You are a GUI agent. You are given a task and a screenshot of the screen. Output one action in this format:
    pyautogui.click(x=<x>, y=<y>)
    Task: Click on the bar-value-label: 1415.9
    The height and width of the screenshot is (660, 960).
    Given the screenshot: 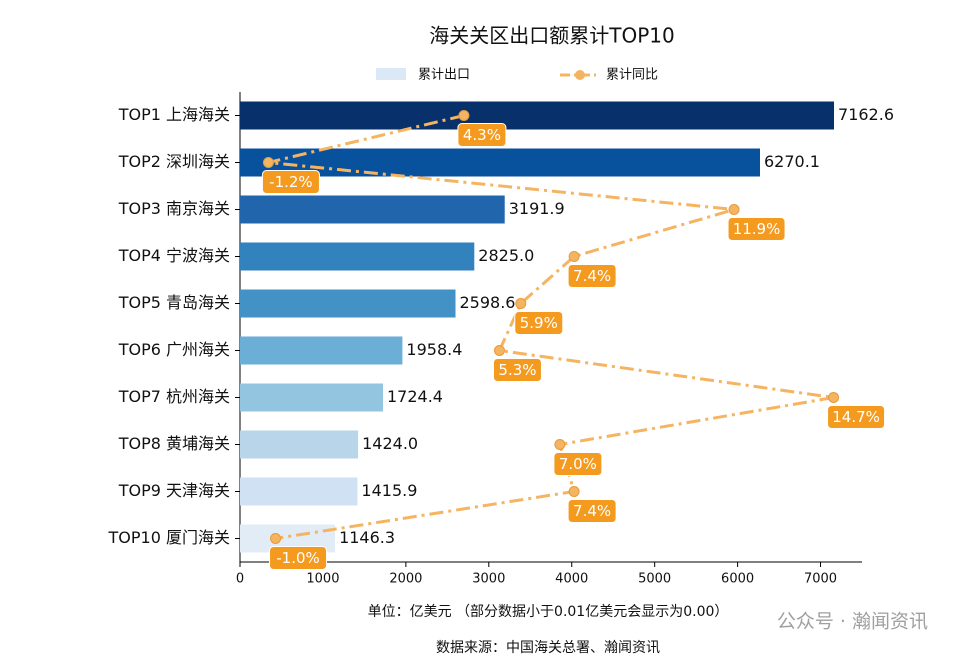 What is the action you would take?
    pyautogui.click(x=389, y=490)
    